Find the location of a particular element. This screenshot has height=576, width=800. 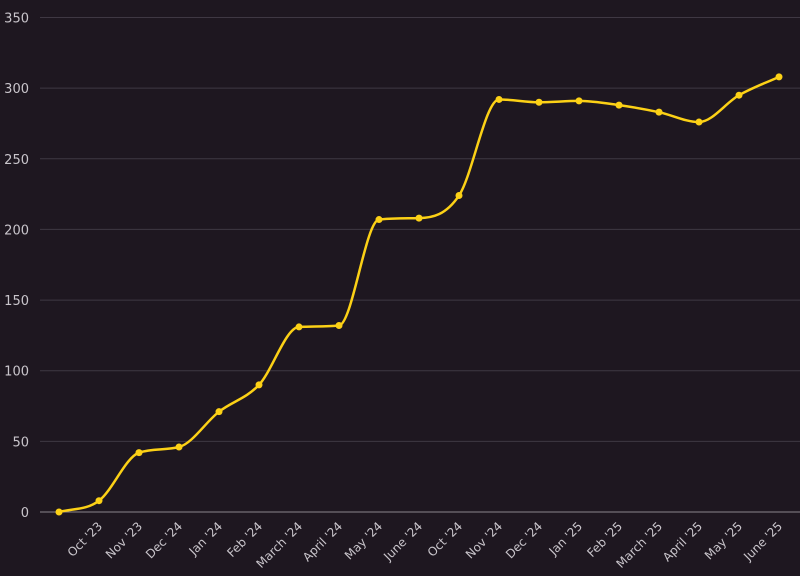

x-tick-label: April '24 is located at coordinates (322, 541).